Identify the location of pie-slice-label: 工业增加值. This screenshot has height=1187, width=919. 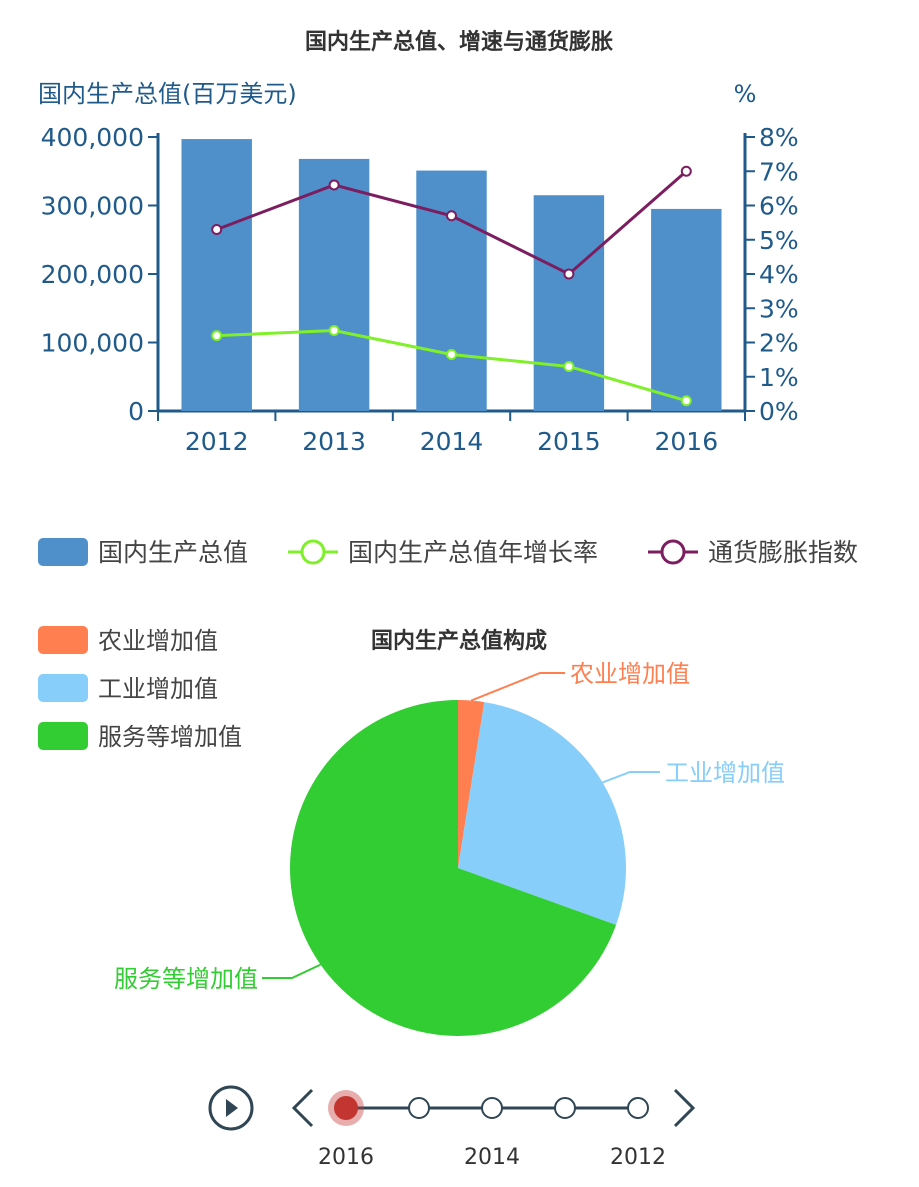
(725, 773).